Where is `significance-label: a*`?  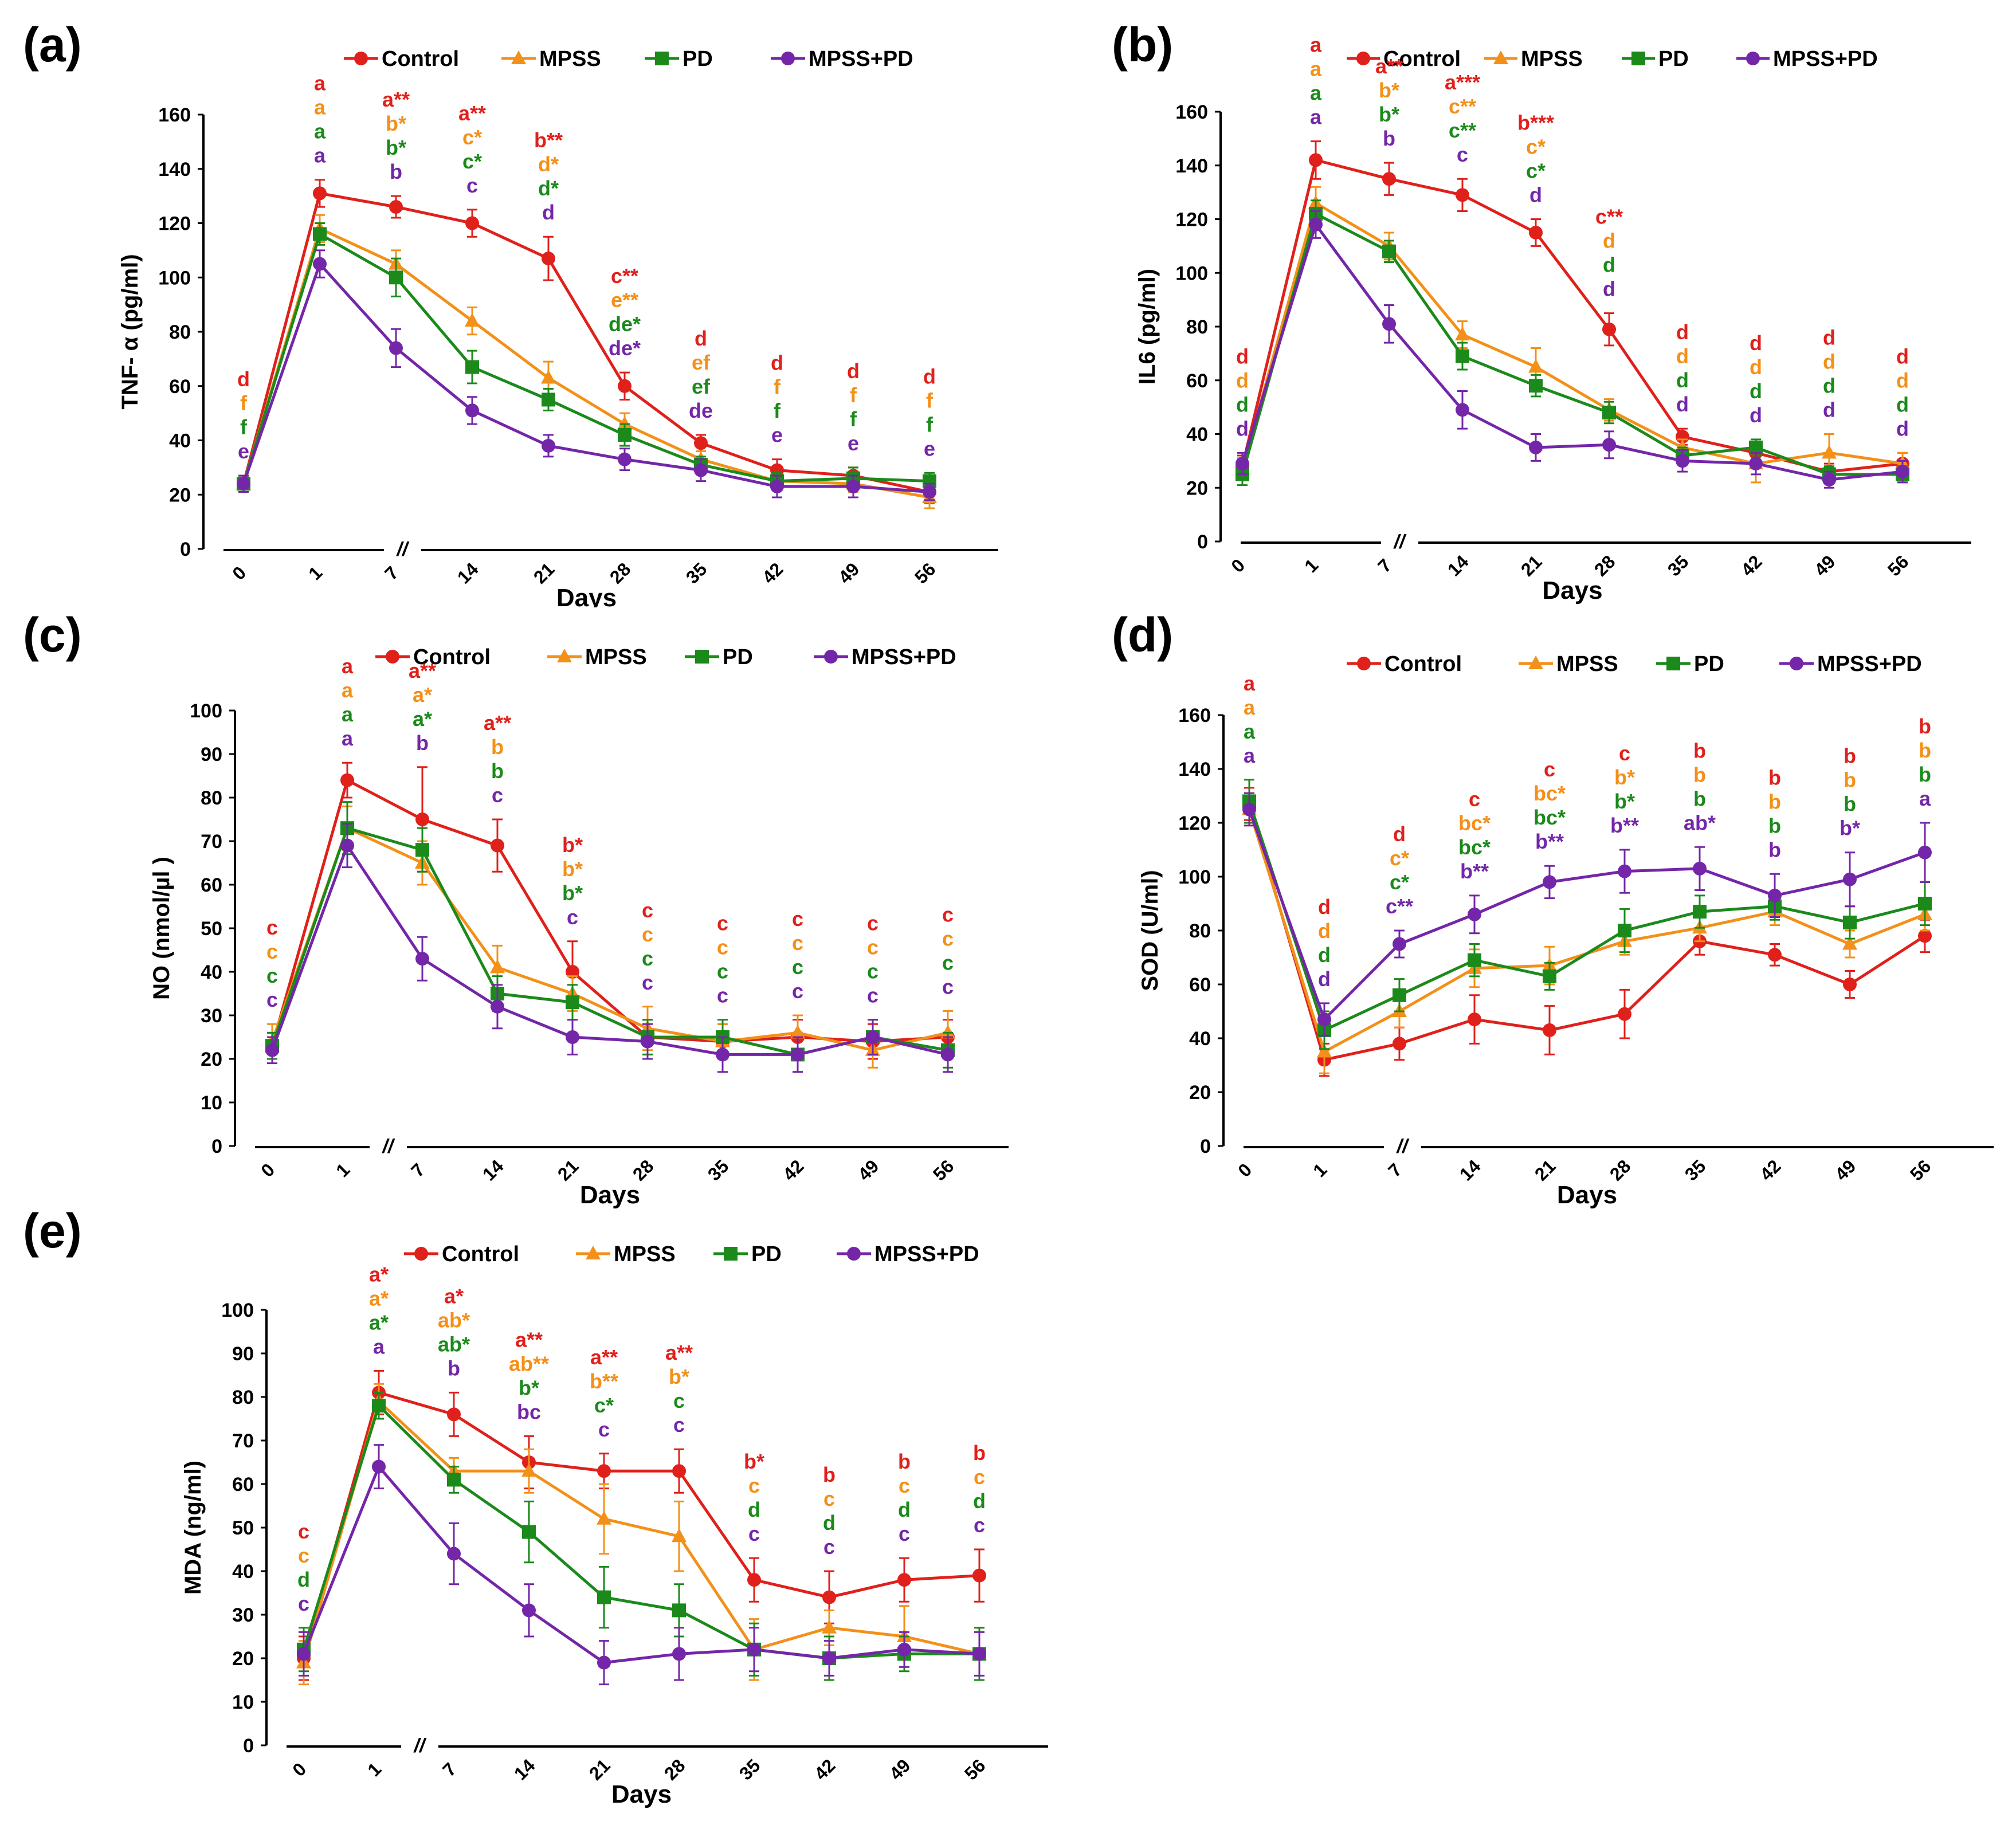 significance-label: a* is located at coordinates (379, 1274).